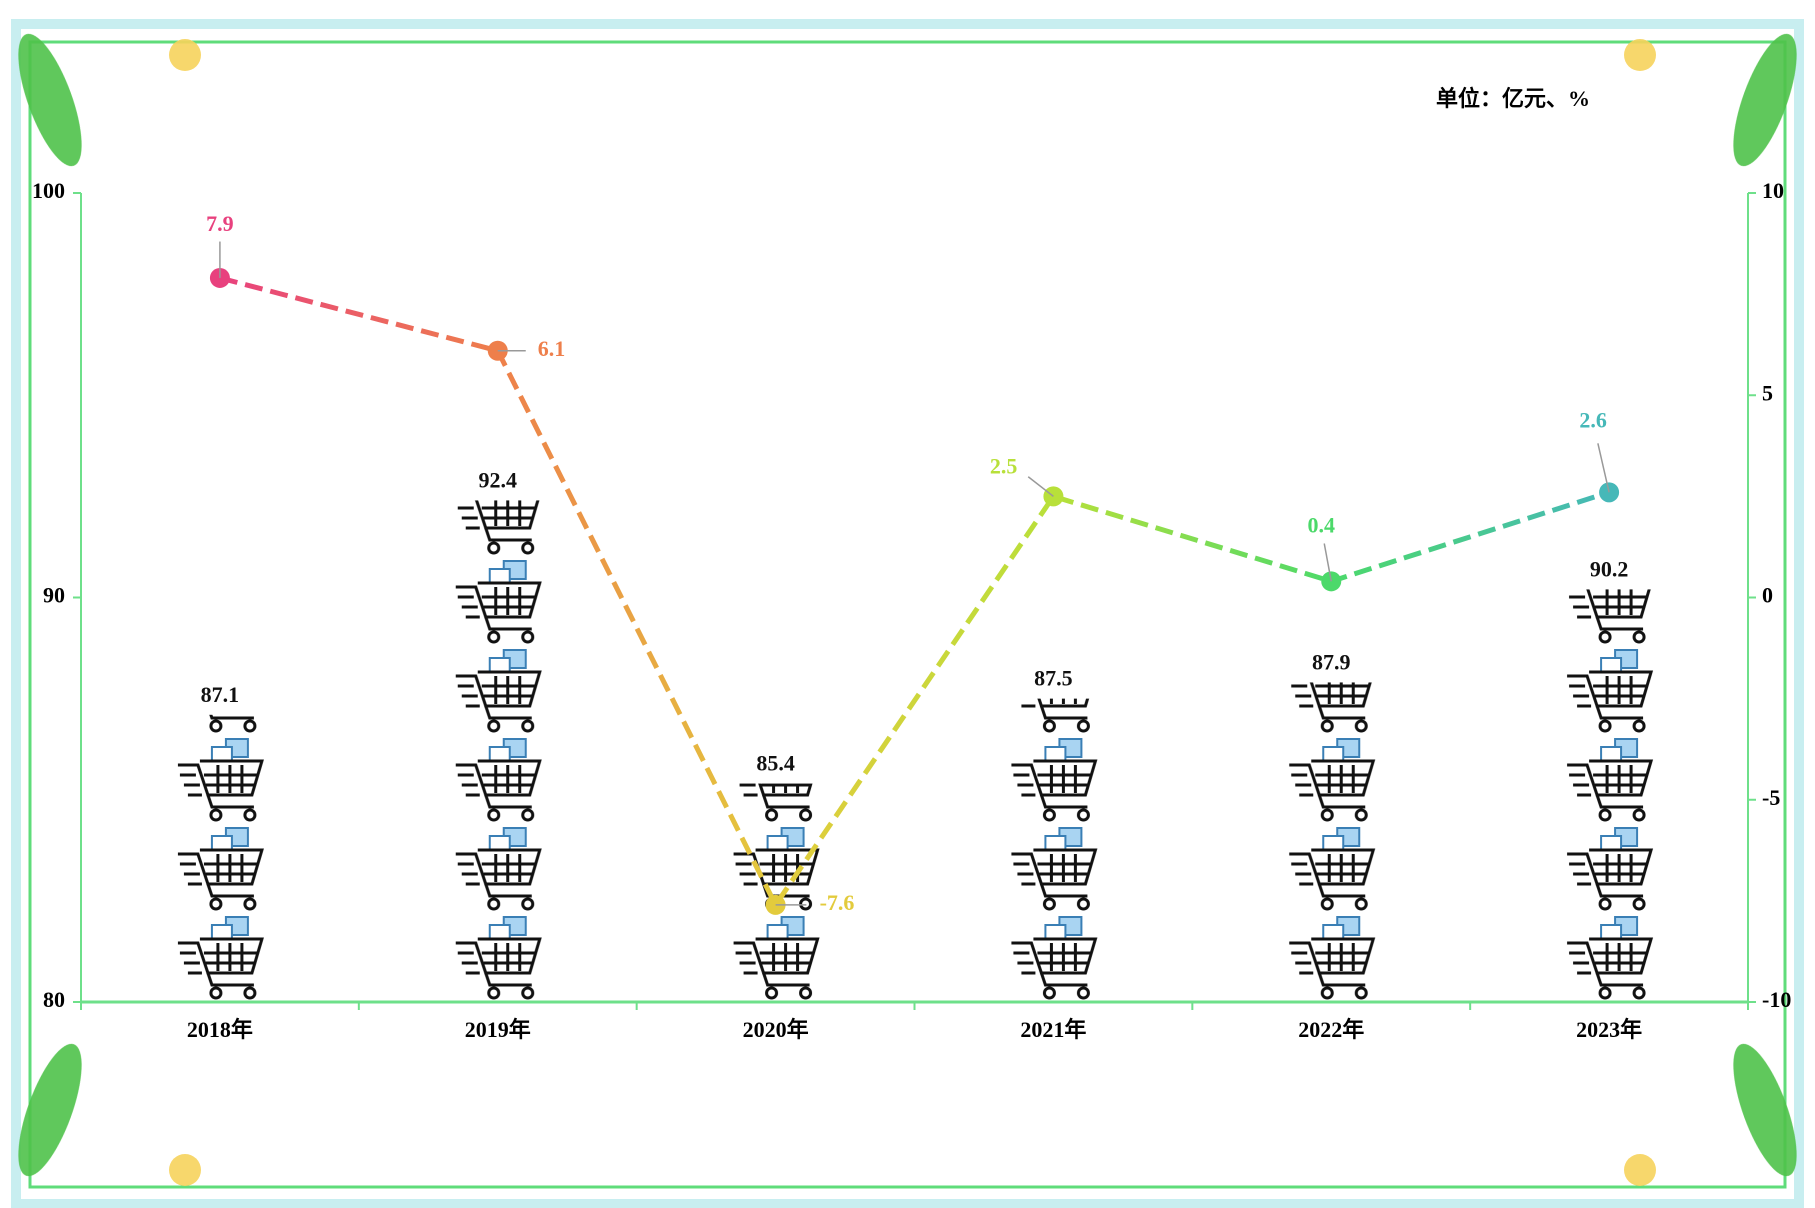 Image resolution: width=1815 pixels, height=1208 pixels. Describe the element at coordinates (48, 190) in the screenshot. I see `y-tick-label: 100` at that location.